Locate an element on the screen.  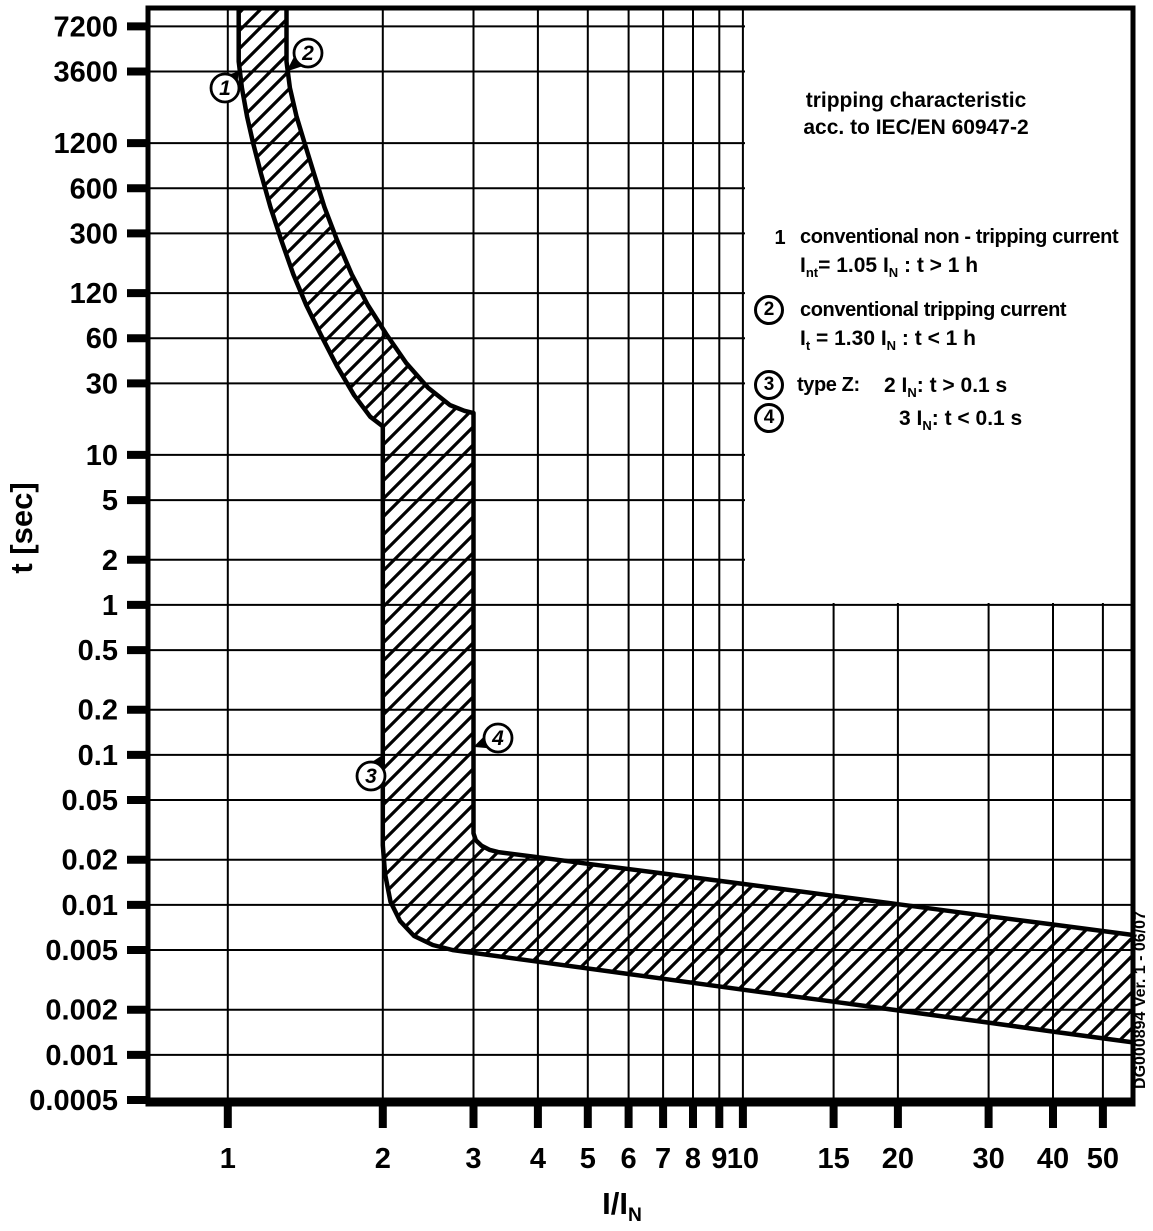
y-tick-label: 1200 is located at coordinates (85, 144).